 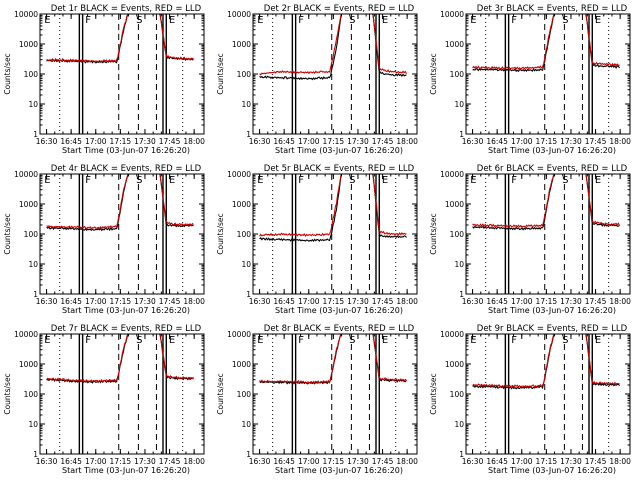 What do you see at coordinates (339, 169) in the screenshot?
I see `chart-title: Det 5r BLACK = Events, RED = LLD` at bounding box center [339, 169].